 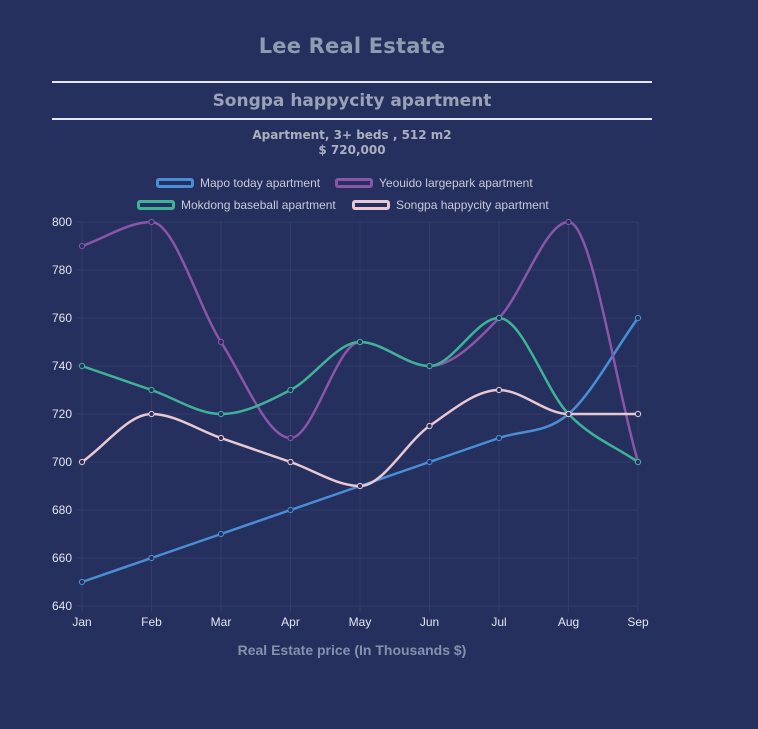 I want to click on x-tick-label: Jan, so click(x=81, y=622).